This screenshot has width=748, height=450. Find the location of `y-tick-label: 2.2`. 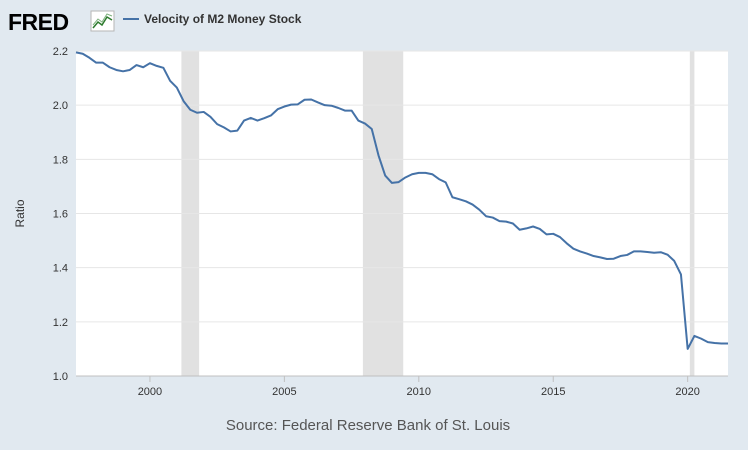

y-tick-label: 2.2 is located at coordinates (60, 52).